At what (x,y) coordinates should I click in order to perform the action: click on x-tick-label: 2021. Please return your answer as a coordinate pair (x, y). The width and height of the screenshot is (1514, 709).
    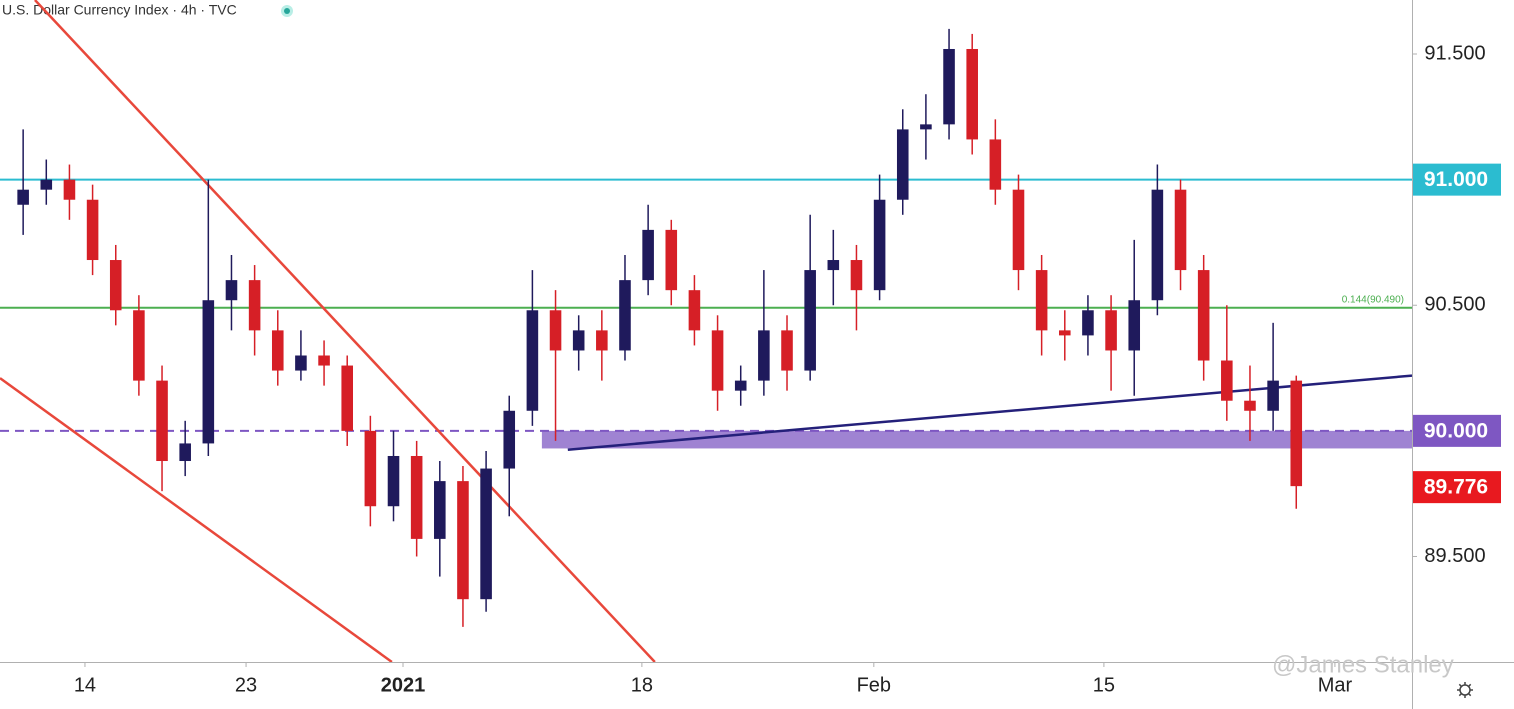
    Looking at the image, I should click on (403, 685).